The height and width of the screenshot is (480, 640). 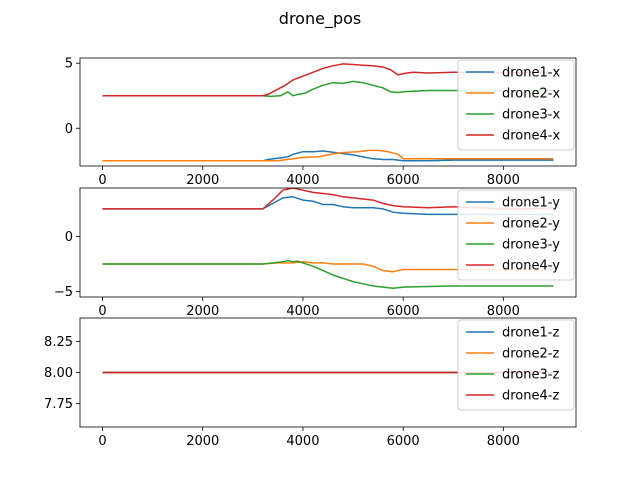 What do you see at coordinates (531, 266) in the screenshot?
I see `legend-label: drone4-y` at bounding box center [531, 266].